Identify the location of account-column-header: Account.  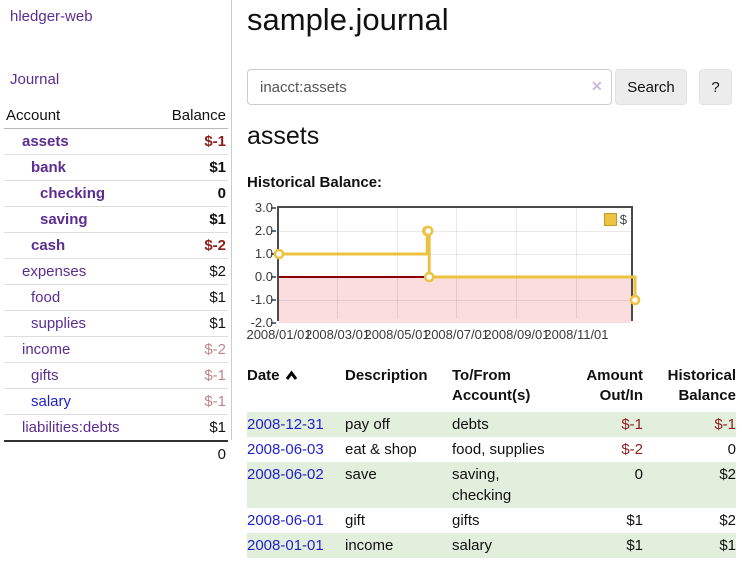
(79, 116).